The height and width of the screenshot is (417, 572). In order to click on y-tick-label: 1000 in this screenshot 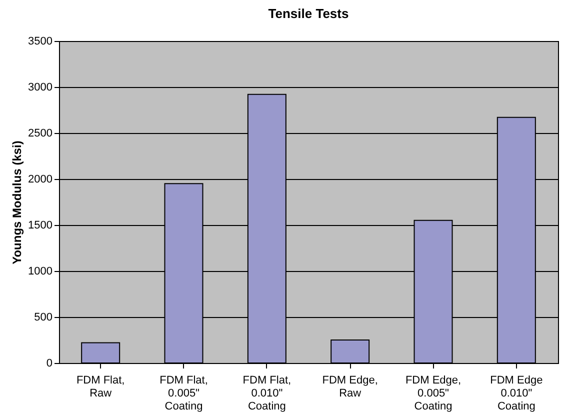, I will do `click(40, 272)`.